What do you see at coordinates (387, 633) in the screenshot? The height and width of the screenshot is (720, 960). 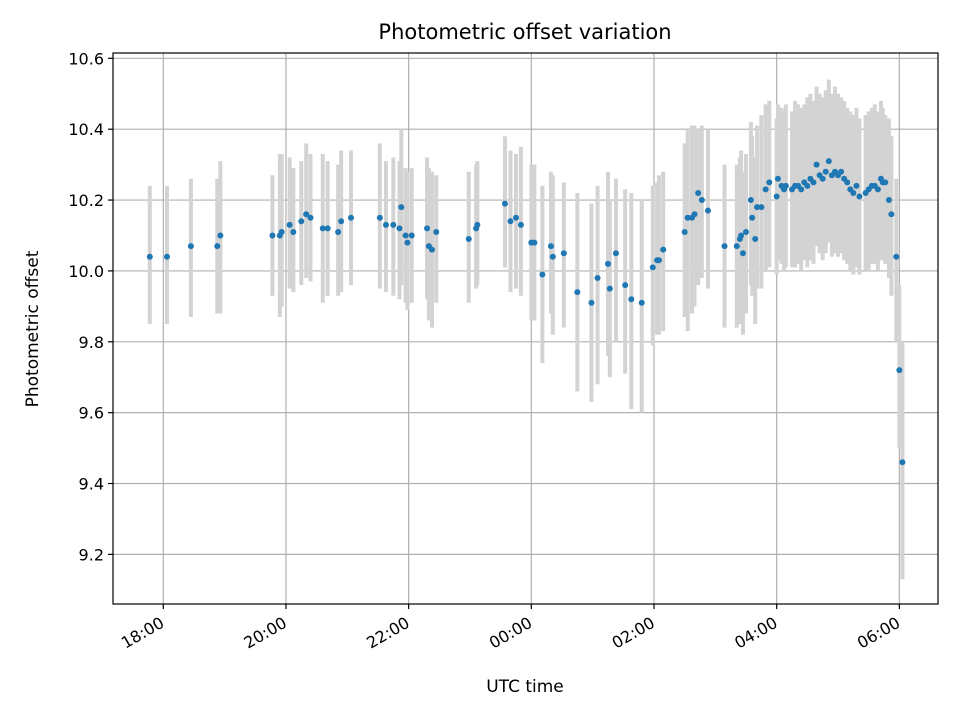 I see `x-tick-label: 22:00` at bounding box center [387, 633].